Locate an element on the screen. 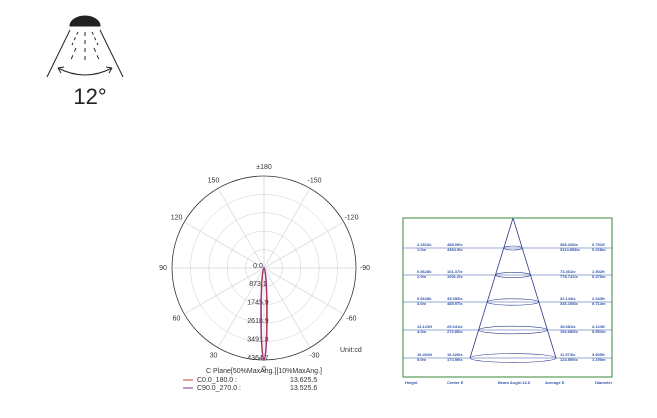 This screenshot has width=657, height=418. cone-value: 25.341lx is located at coordinates (455, 326).